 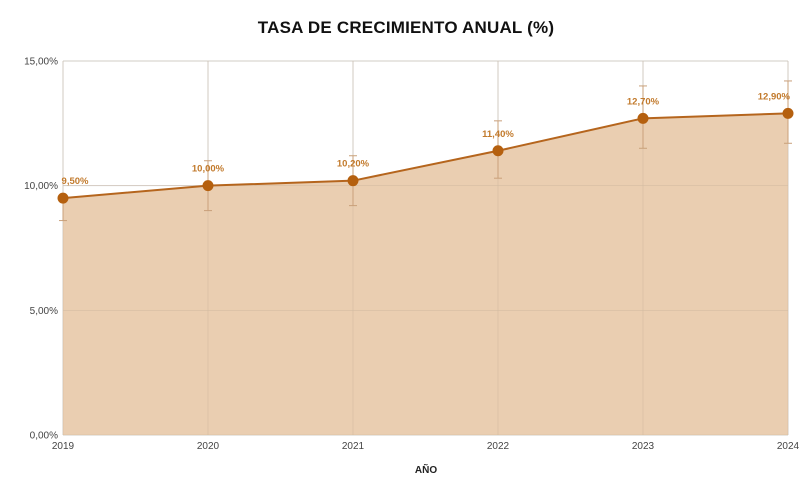 What do you see at coordinates (41, 62) in the screenshot?
I see `y-tick-label: 15,00%` at bounding box center [41, 62].